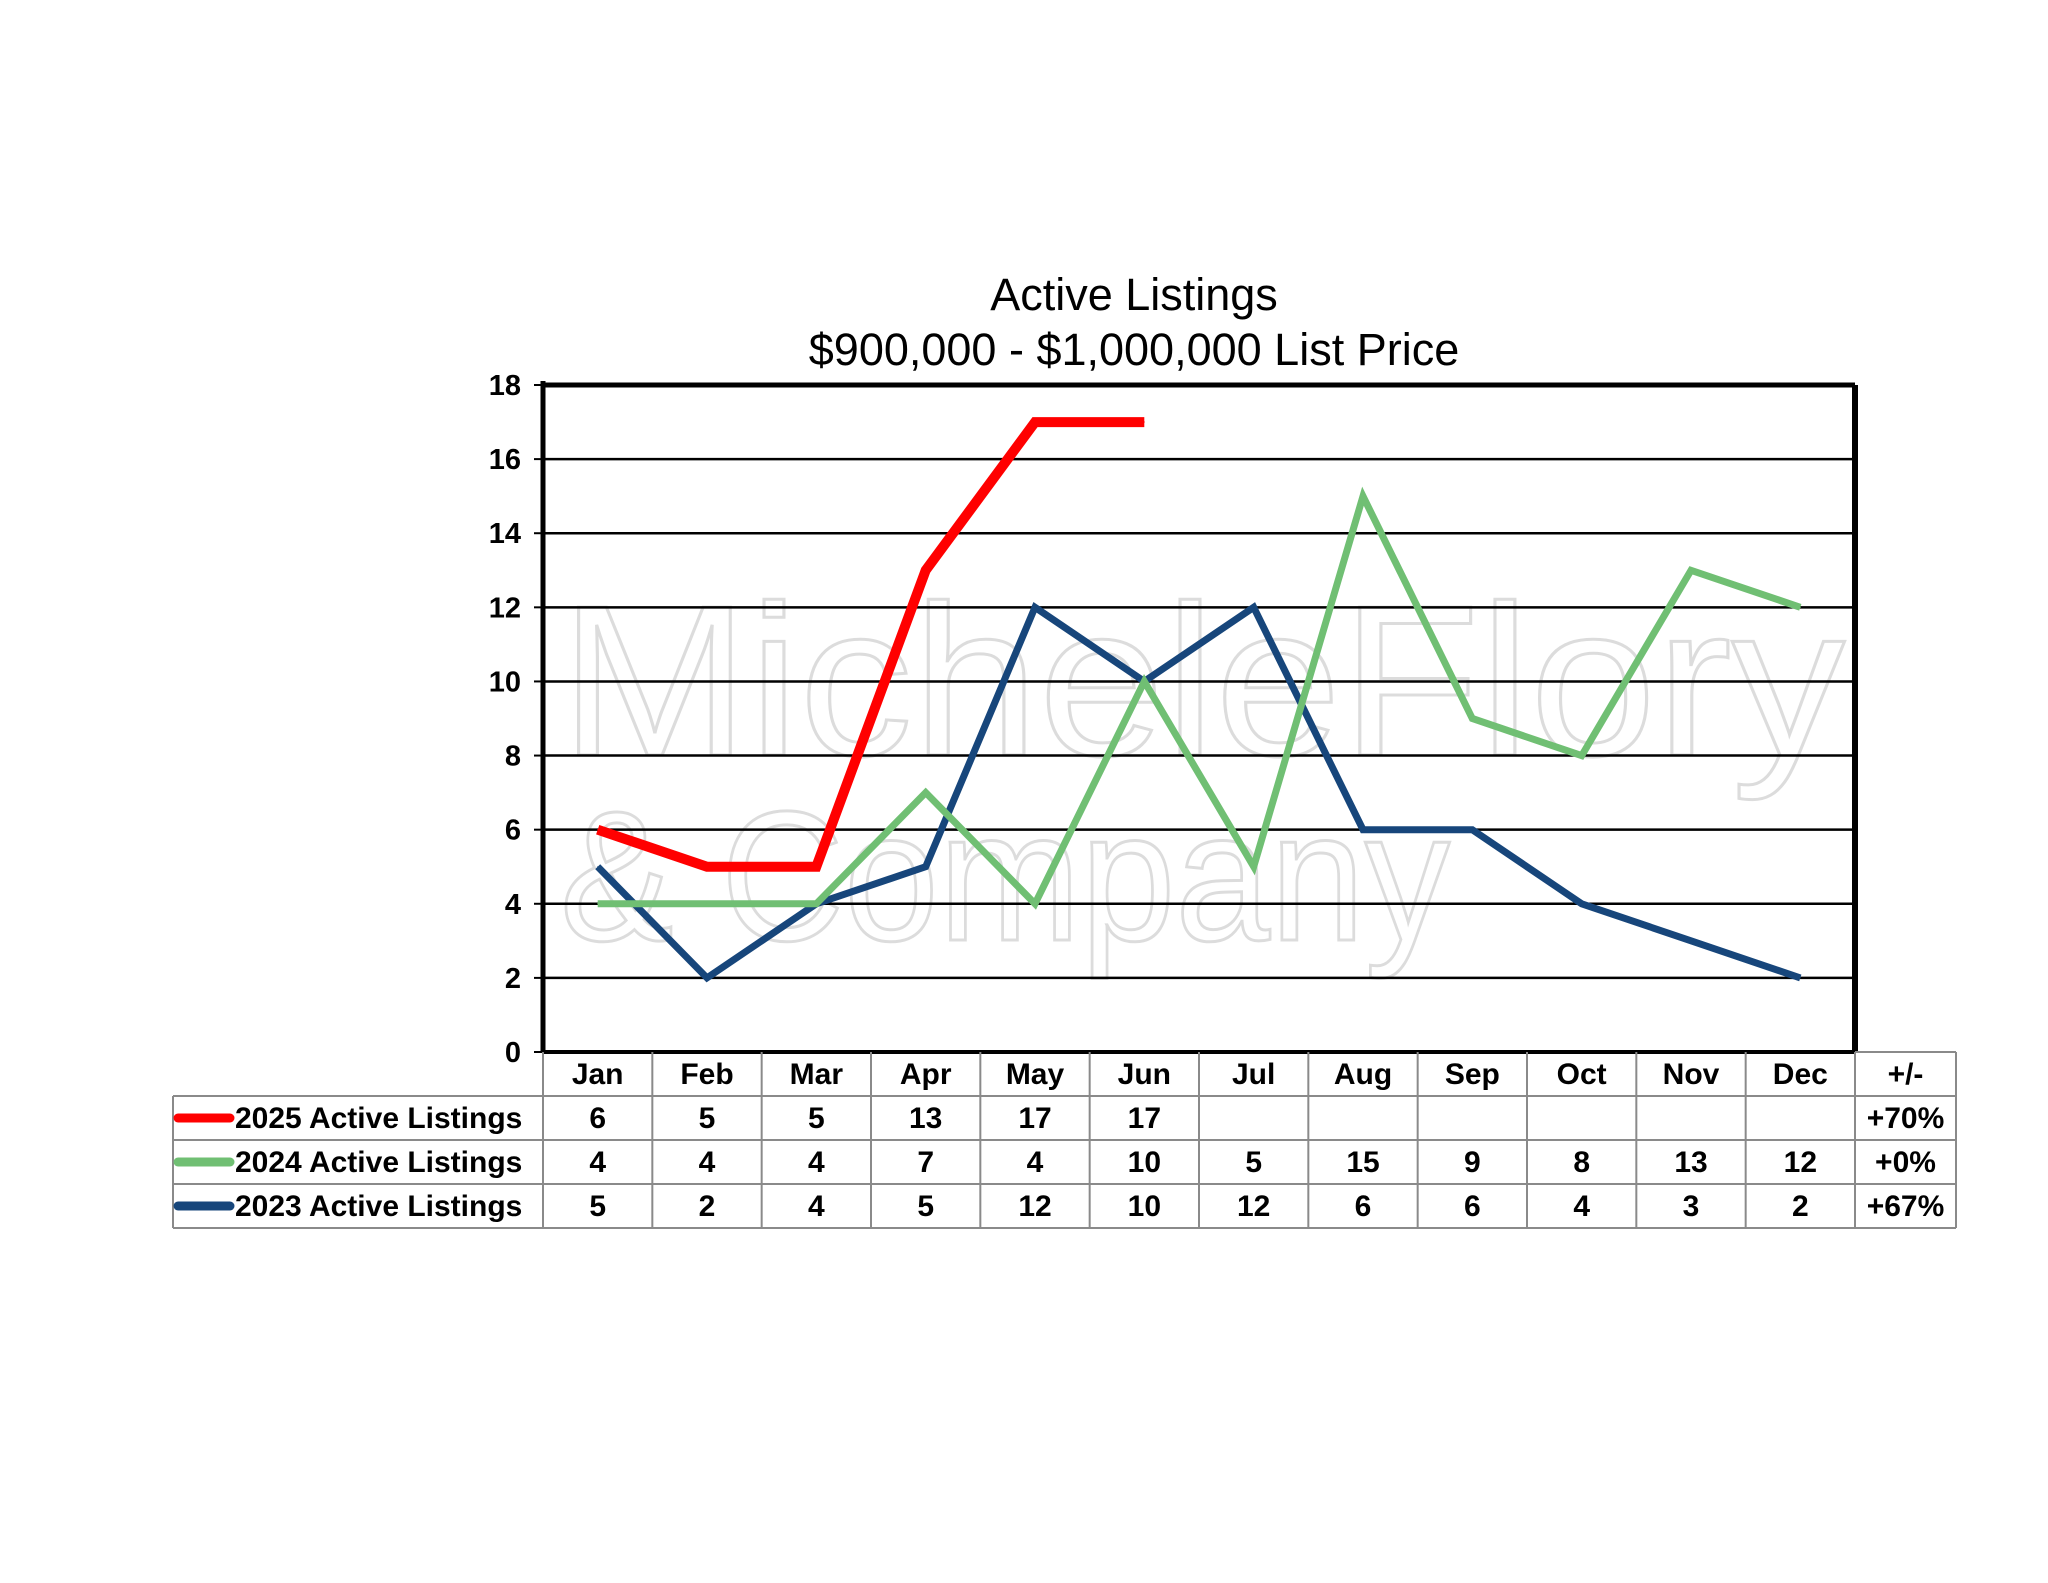 The height and width of the screenshot is (1583, 2048). I want to click on y-tick-label-8: 8, so click(513, 757).